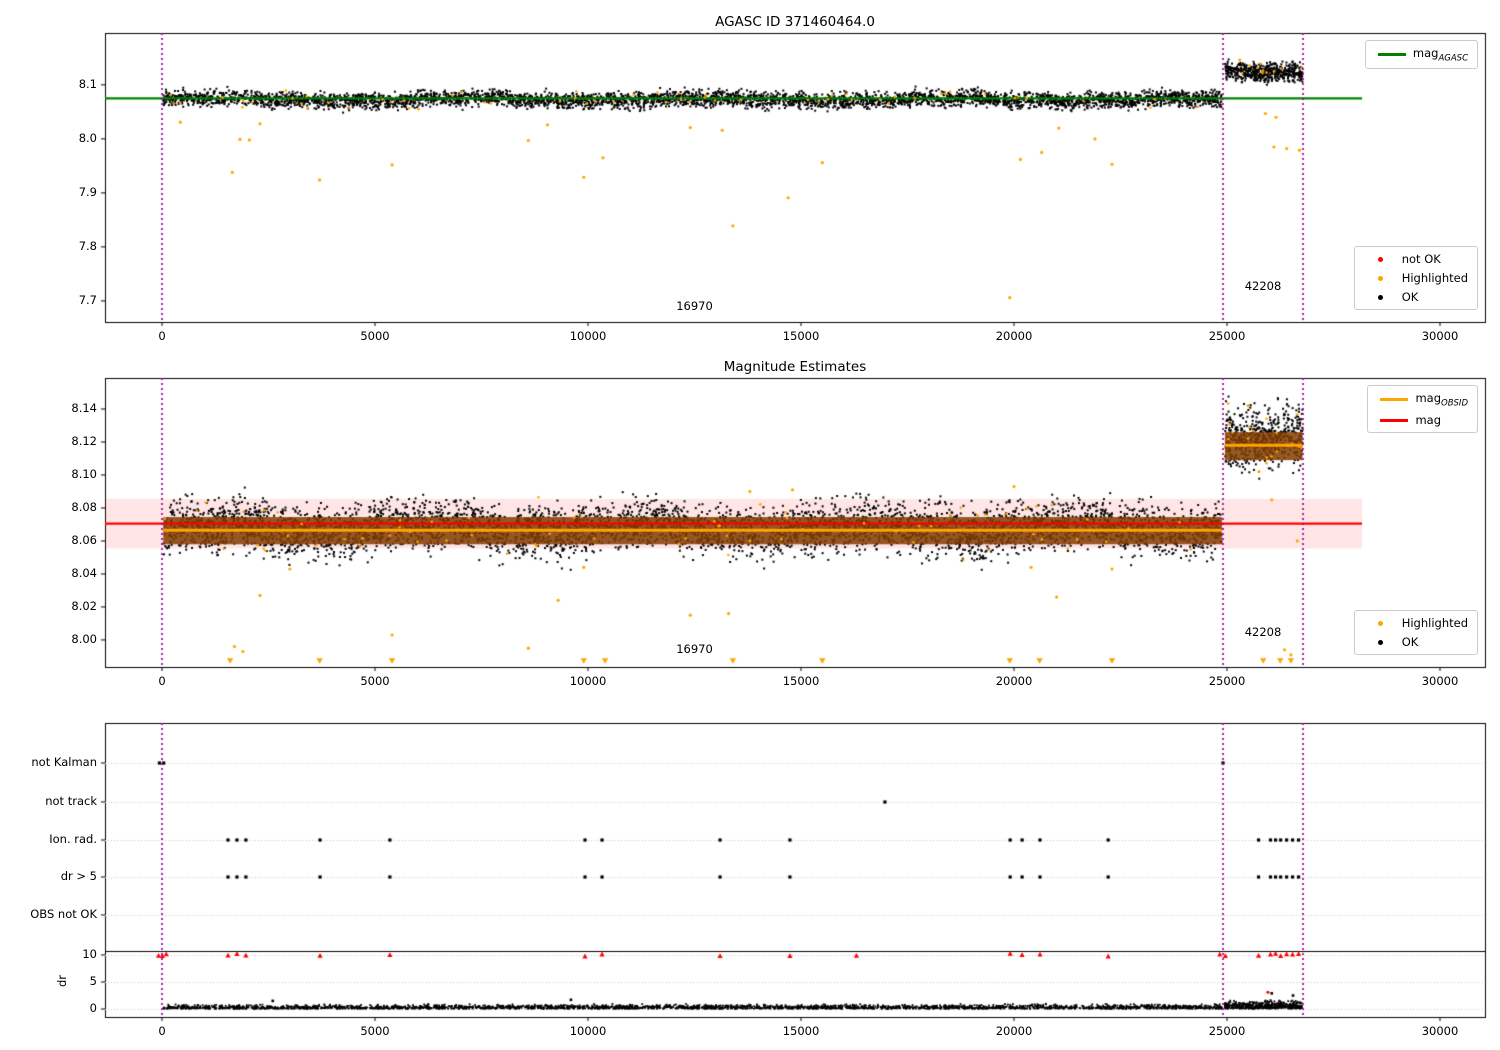 This screenshot has width=1500, height=1050. What do you see at coordinates (63, 914) in the screenshot?
I see `flag-category-label: OBS not OK` at bounding box center [63, 914].